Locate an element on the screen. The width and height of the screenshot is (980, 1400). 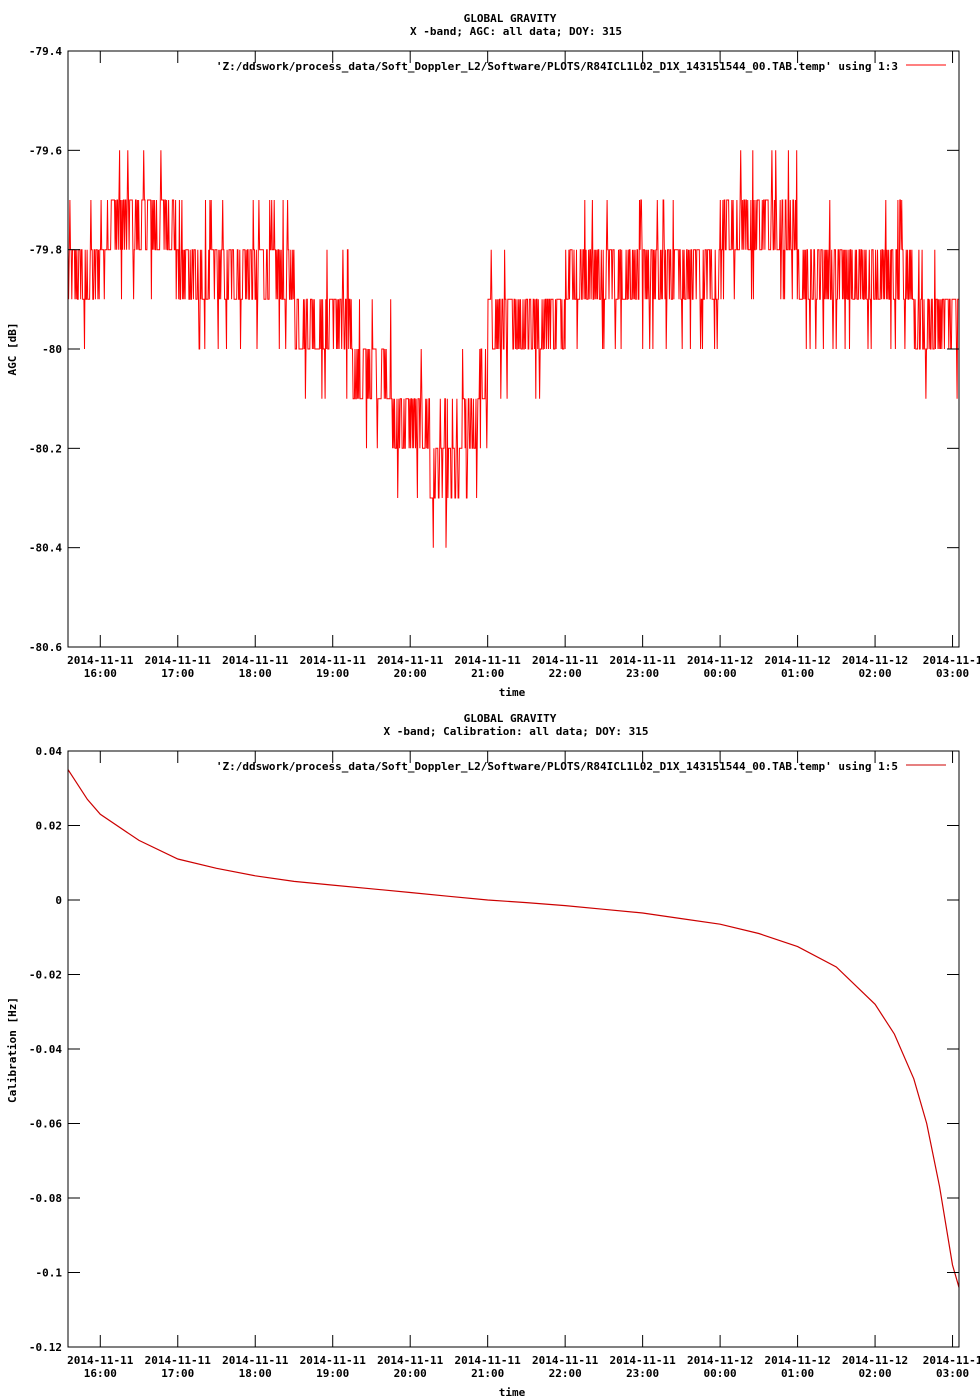
y-tick-label: -80.6 is located at coordinates (45, 647).